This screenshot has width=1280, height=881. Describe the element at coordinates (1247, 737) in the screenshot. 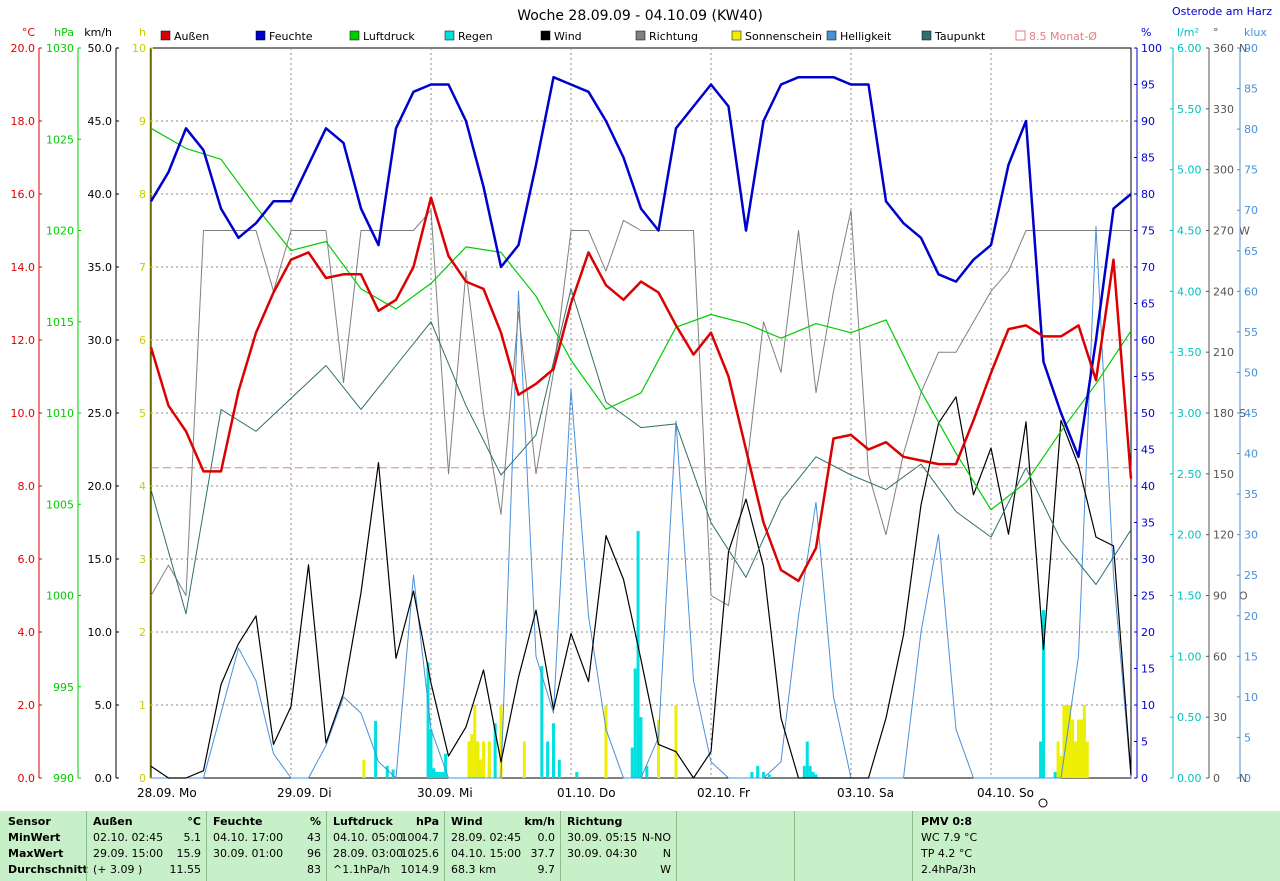

I see `lux-tick-label: 5` at that location.